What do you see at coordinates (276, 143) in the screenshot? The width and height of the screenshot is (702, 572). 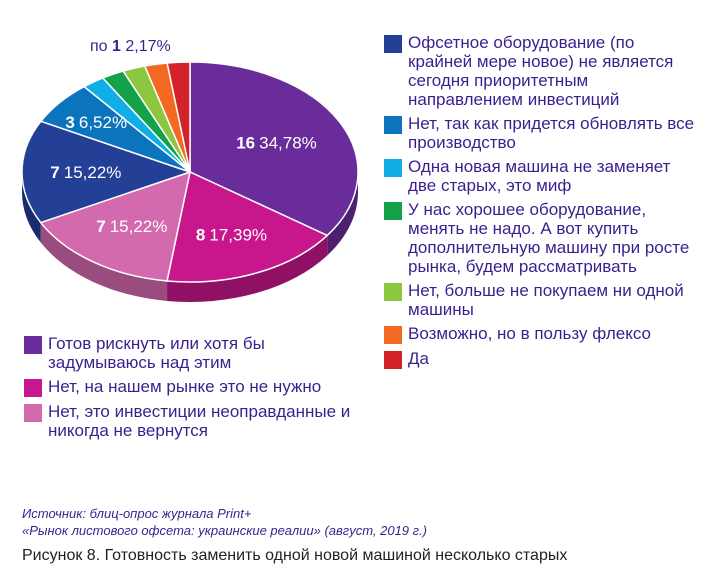 I see `slice-data-label: 16 34,78%` at bounding box center [276, 143].